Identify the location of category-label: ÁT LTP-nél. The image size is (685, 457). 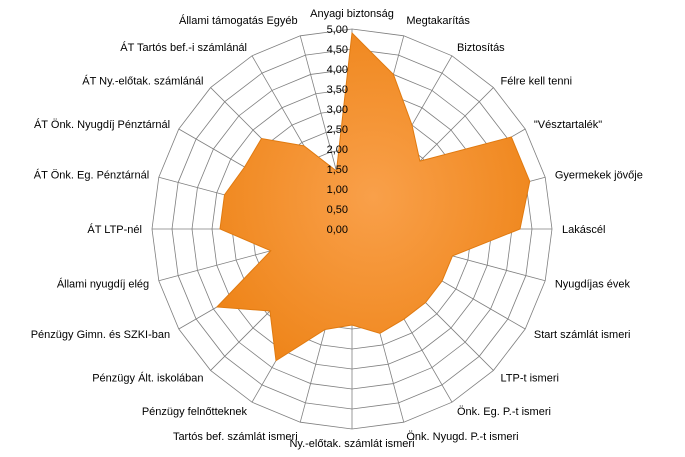
(114, 229).